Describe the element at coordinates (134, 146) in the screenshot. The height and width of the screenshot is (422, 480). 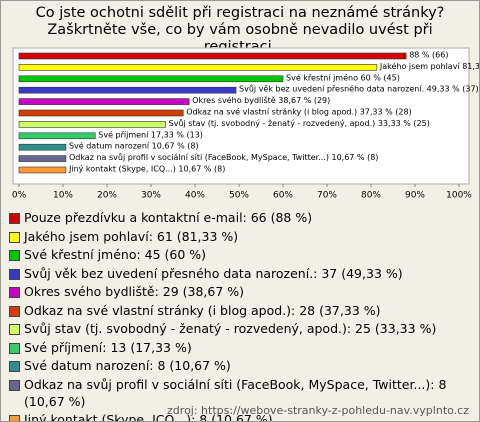
I see `data-label: Své datum narození 10,67 % (8)` at that location.